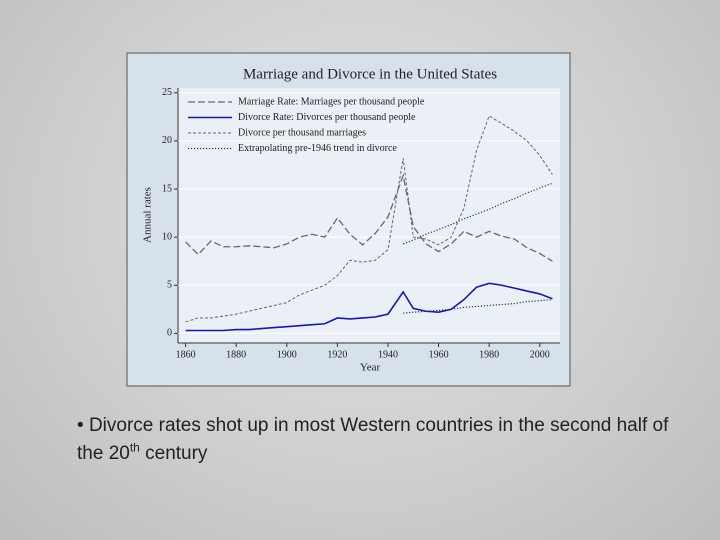 This screenshot has width=720, height=540. I want to click on x-tick-label: 1880, so click(236, 354).